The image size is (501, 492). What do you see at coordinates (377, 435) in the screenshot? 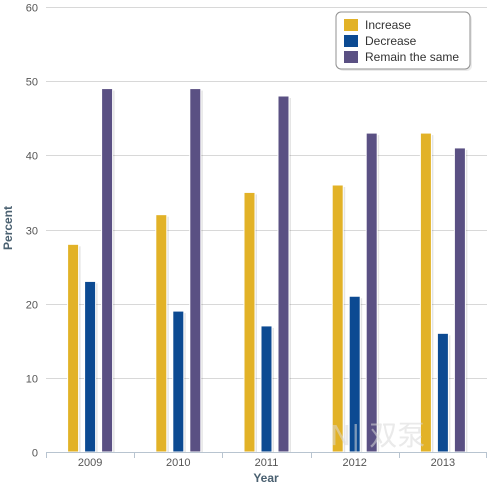
I see `watermark: N| 双泵` at bounding box center [377, 435].